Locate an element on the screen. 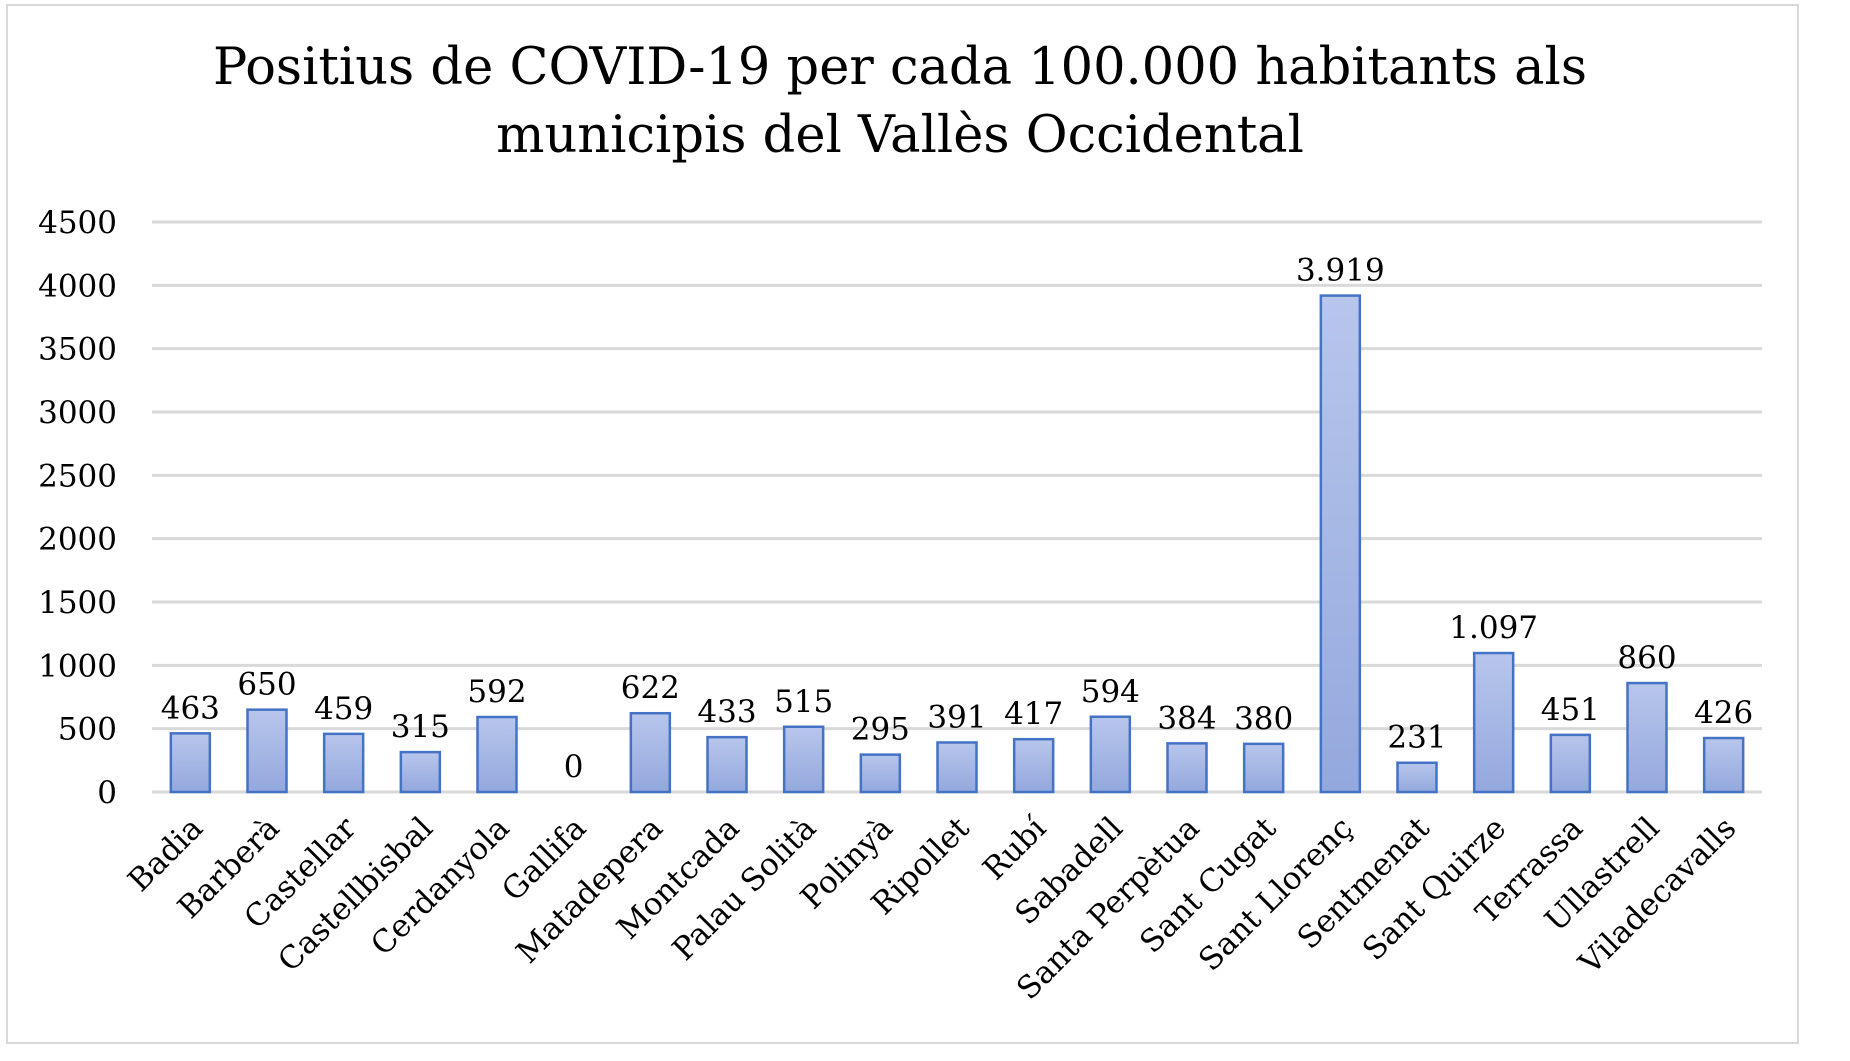 The image size is (1850, 1061). data-label: 426 is located at coordinates (1723, 713).